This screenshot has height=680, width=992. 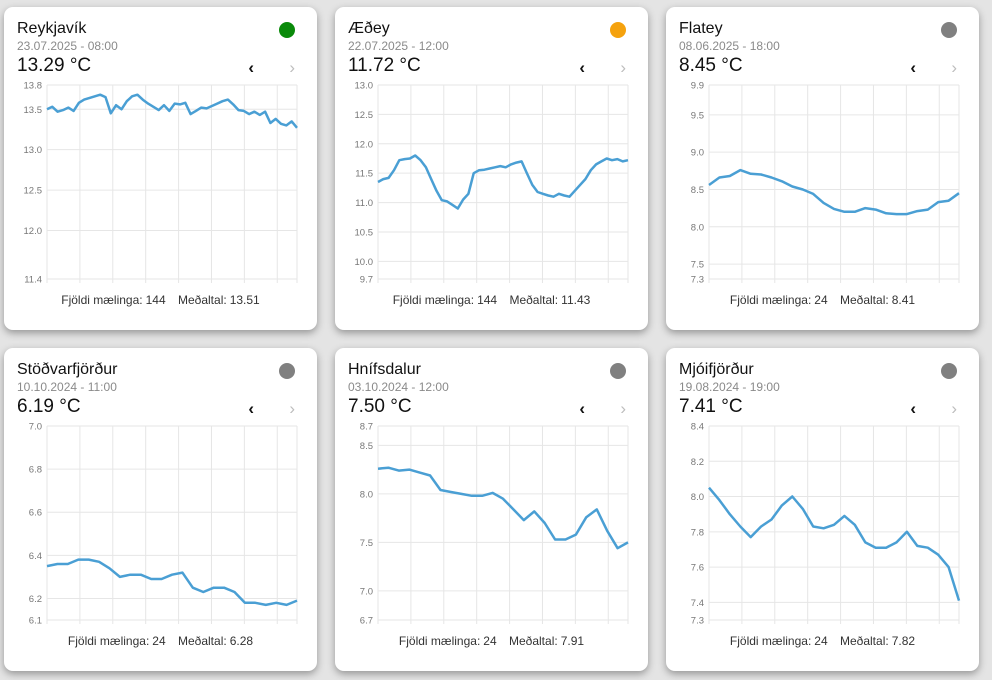 I want to click on station-temperature: 11.72 °C, so click(x=384, y=65).